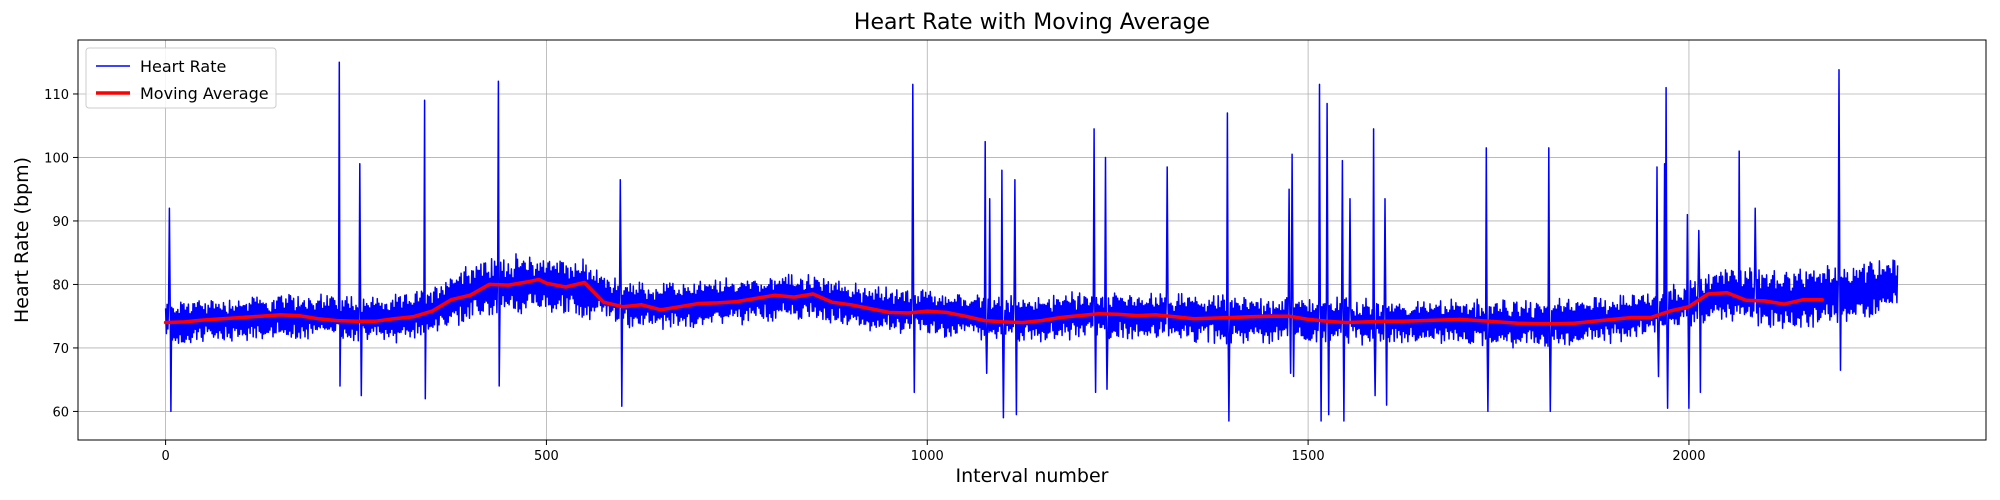 This screenshot has width=2000, height=500. Describe the element at coordinates (1308, 456) in the screenshot. I see `x-tick-label: 1500` at that location.